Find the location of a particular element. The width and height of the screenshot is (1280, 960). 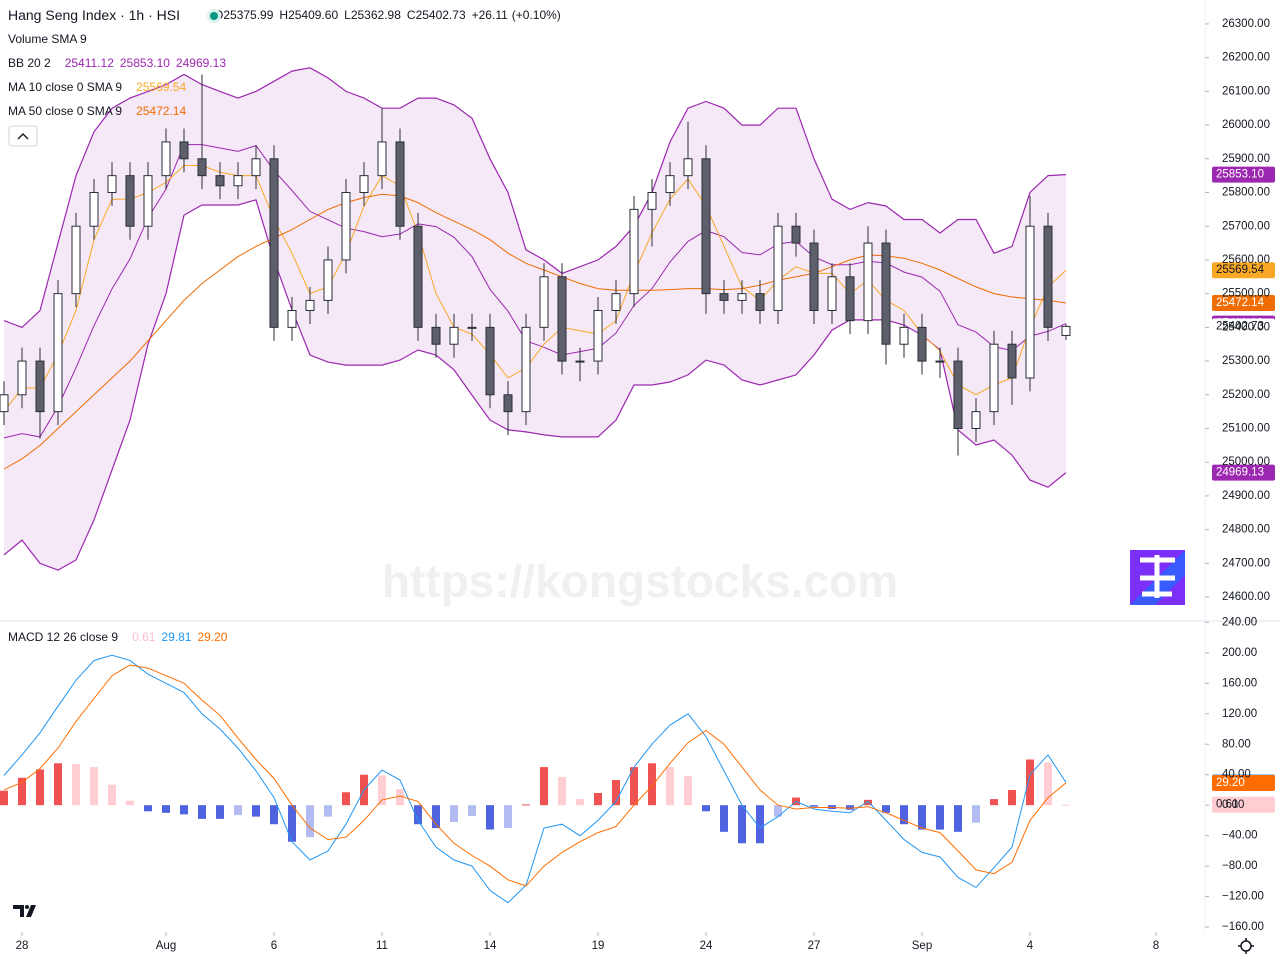

macd-legend: MACD 12 26 close 9 0.61 29.81 29.20 is located at coordinates (118, 637).